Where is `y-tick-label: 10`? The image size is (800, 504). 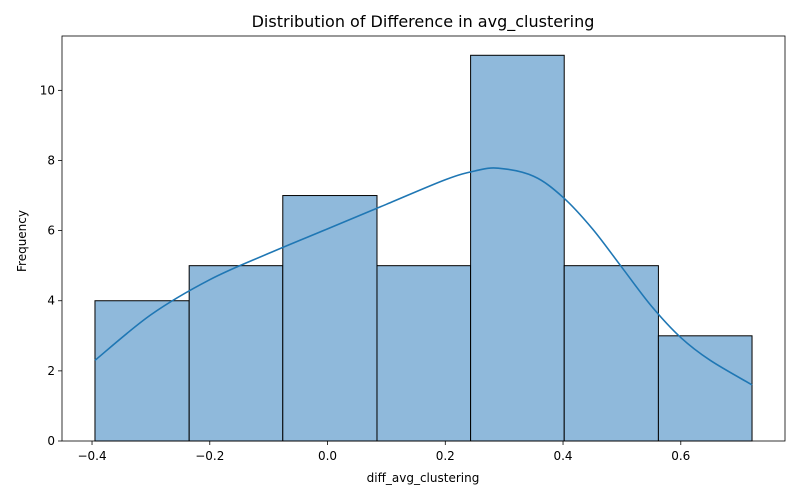
y-tick-label: 10 is located at coordinates (47, 90).